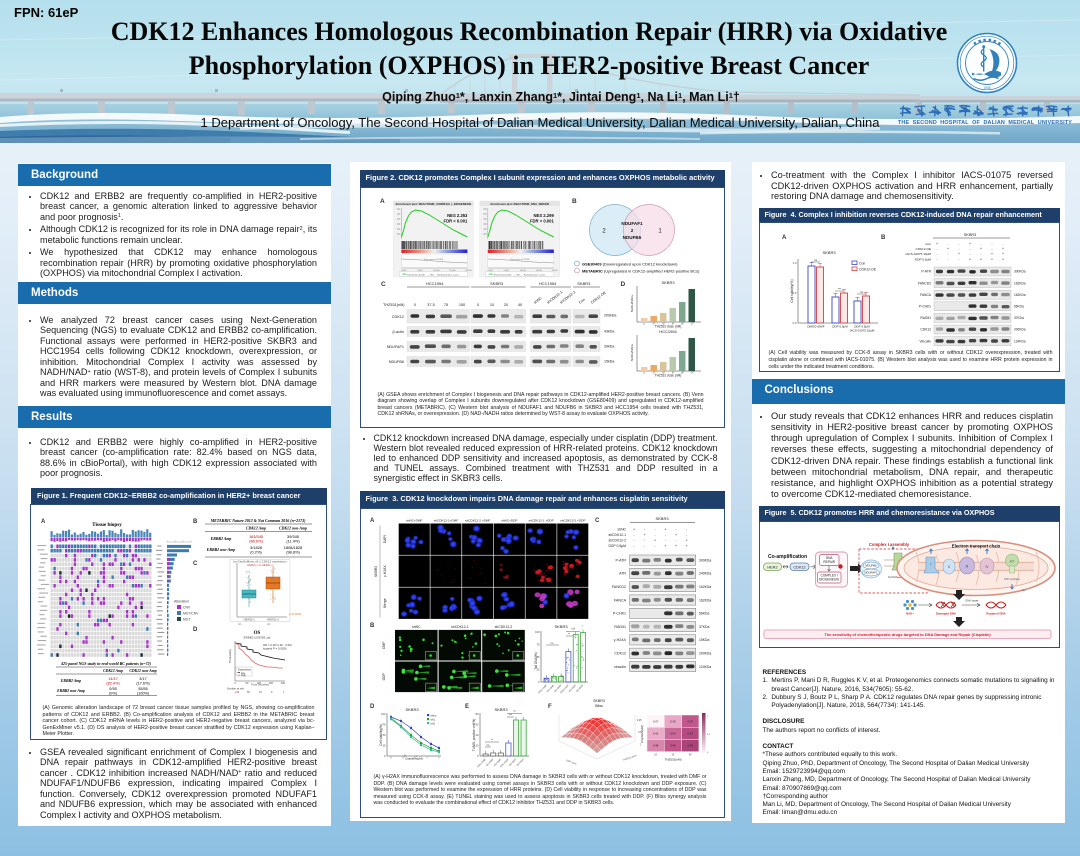 The image size is (1080, 856). Describe the element at coordinates (112, 694) in the screenshot. I see `svg-text: (0%)` at that location.